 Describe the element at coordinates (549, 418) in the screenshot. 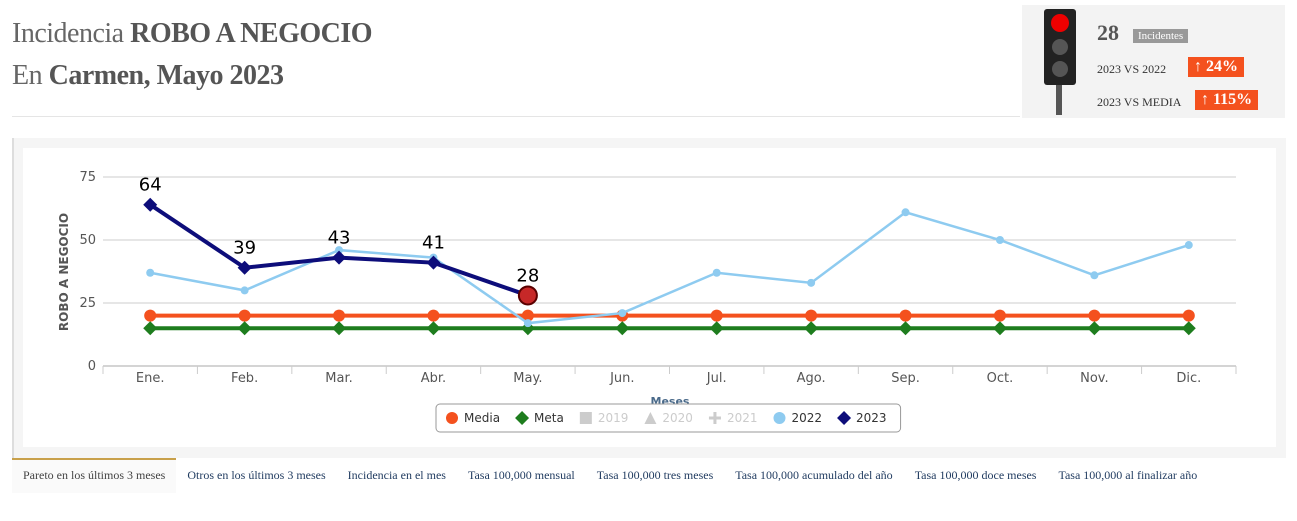

I see `legend-label: Meta` at that location.